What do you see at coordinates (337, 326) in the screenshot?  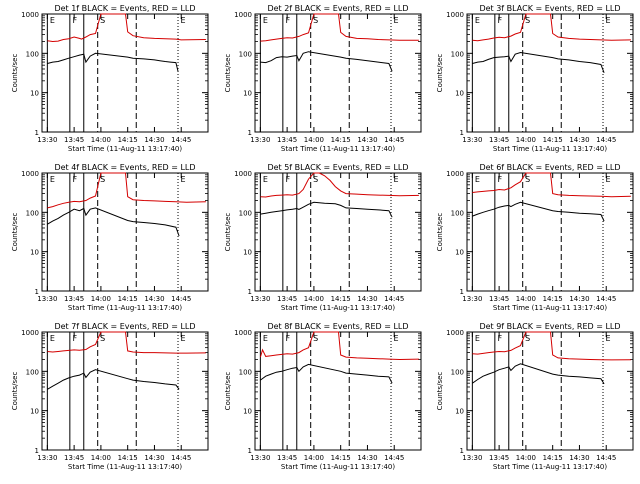 I see `panel-title: Det 8f BLACK = Events, RED = LLD` at bounding box center [337, 326].